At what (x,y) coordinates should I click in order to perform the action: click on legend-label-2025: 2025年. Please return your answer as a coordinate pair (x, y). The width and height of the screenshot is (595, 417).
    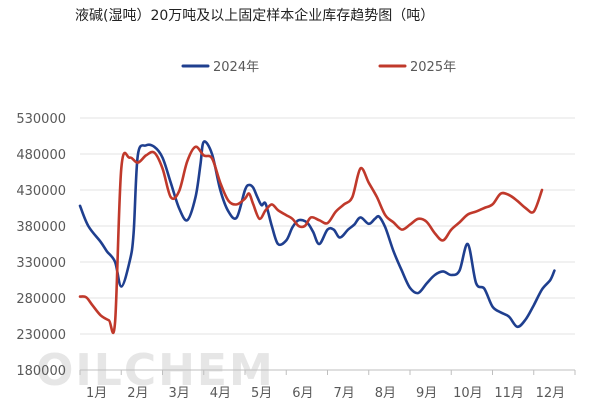
    Looking at the image, I should click on (433, 67).